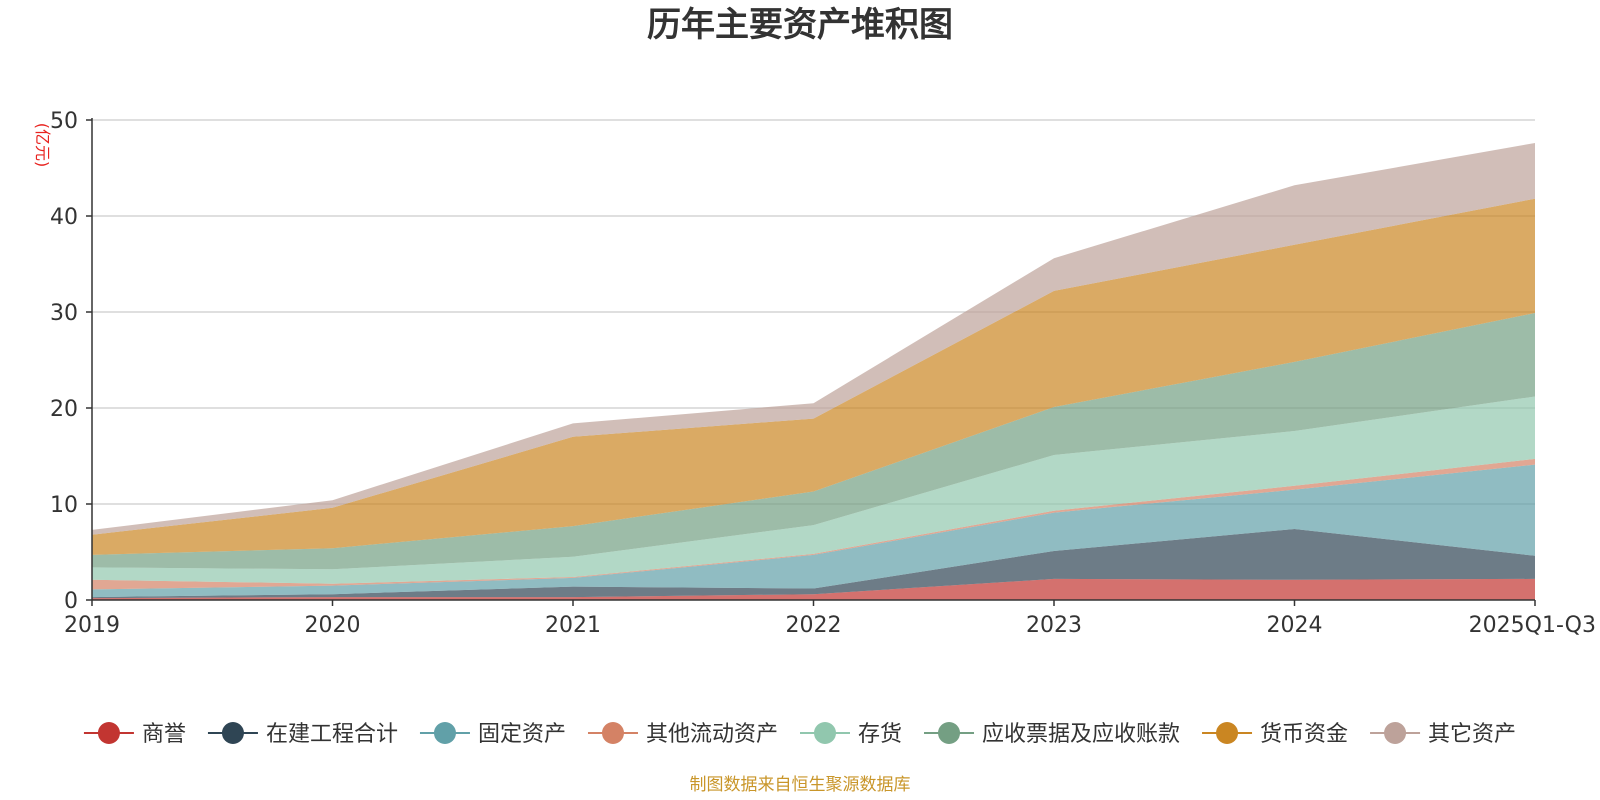  Describe the element at coordinates (164, 734) in the screenshot. I see `legend-label-0: 商誉` at that location.